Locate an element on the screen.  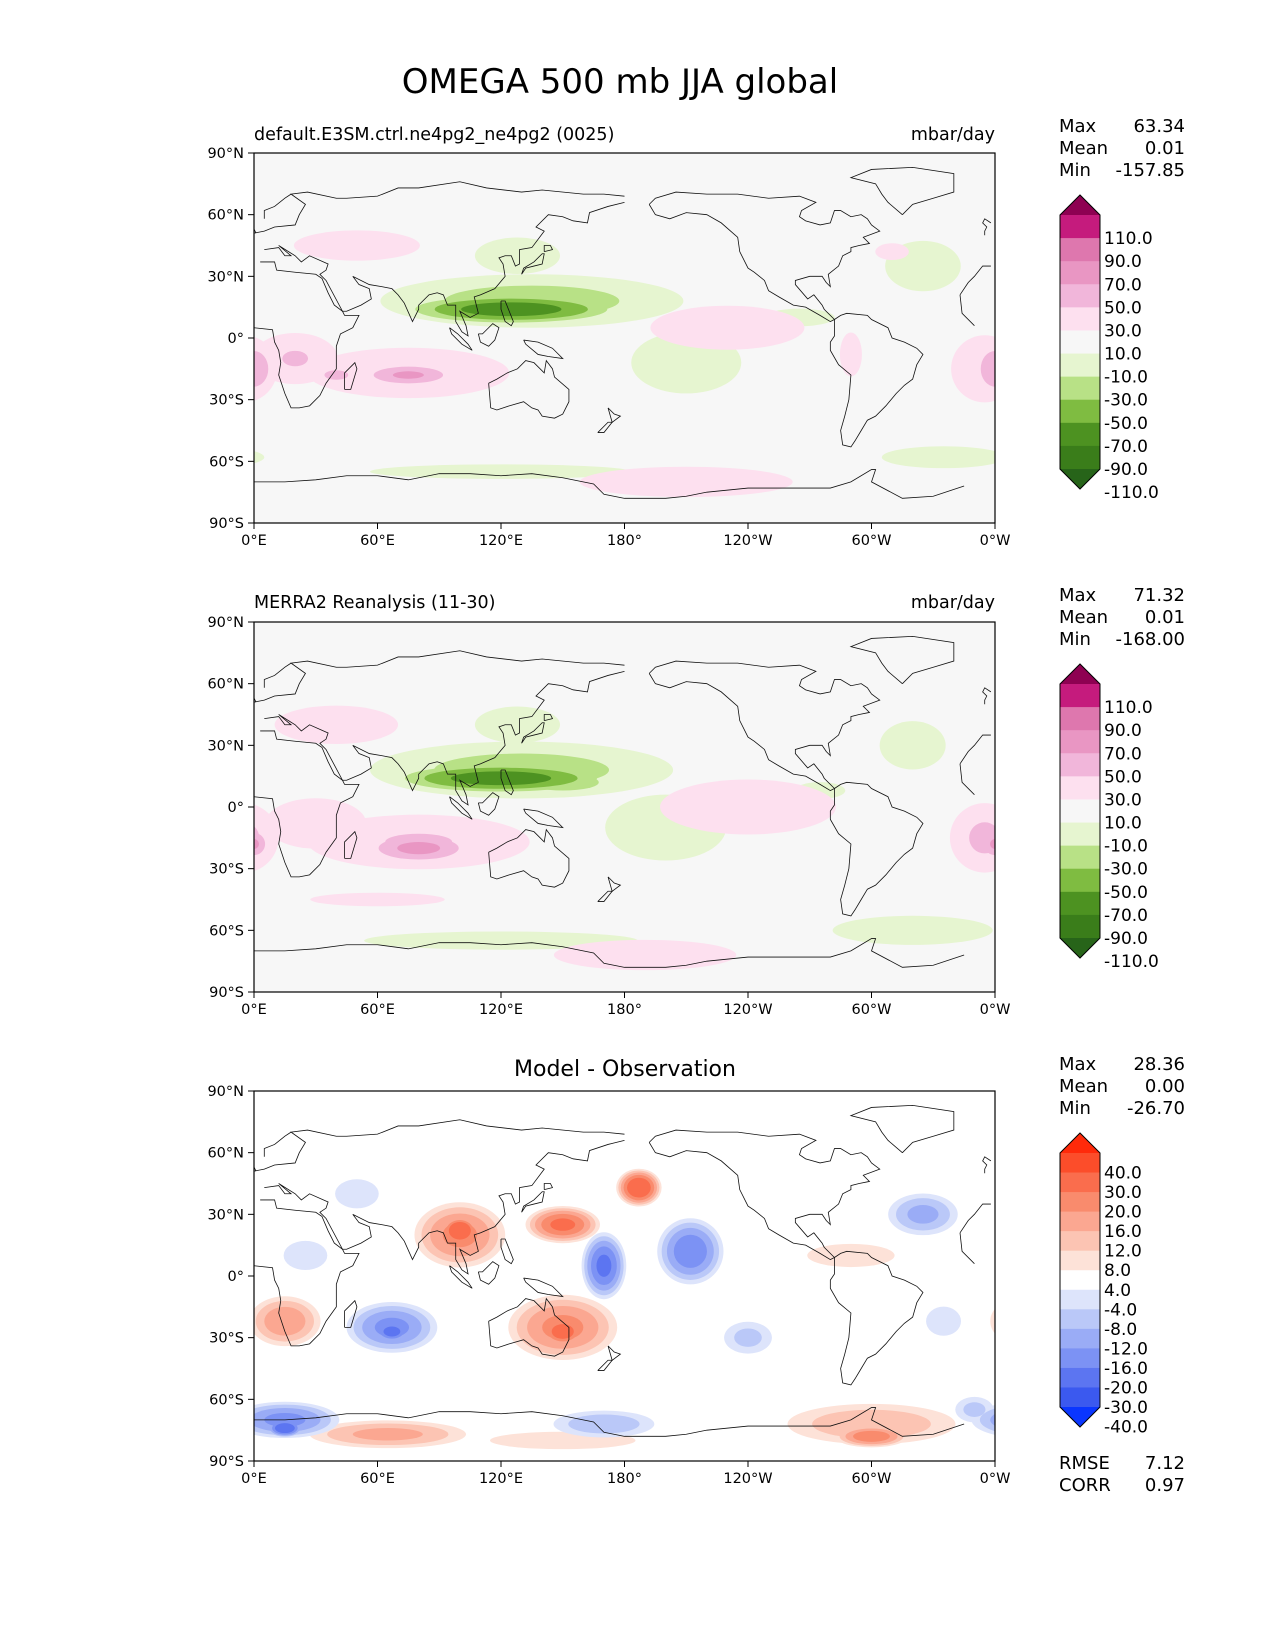
colorbar-tick-label: -90.0 is located at coordinates (1126, 939).